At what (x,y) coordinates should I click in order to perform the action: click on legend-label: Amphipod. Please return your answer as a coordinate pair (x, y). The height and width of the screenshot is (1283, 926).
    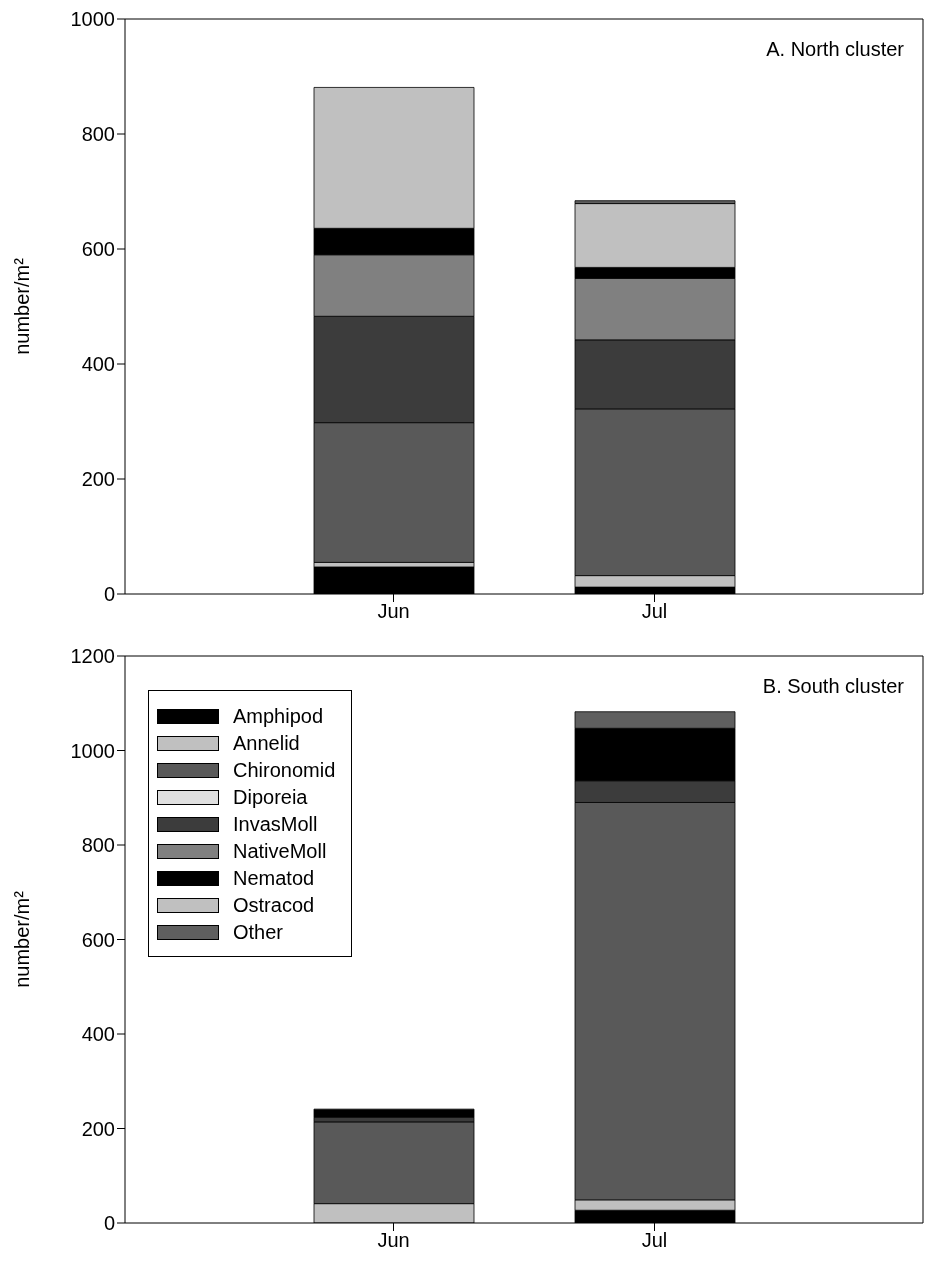
    Looking at the image, I should click on (278, 716).